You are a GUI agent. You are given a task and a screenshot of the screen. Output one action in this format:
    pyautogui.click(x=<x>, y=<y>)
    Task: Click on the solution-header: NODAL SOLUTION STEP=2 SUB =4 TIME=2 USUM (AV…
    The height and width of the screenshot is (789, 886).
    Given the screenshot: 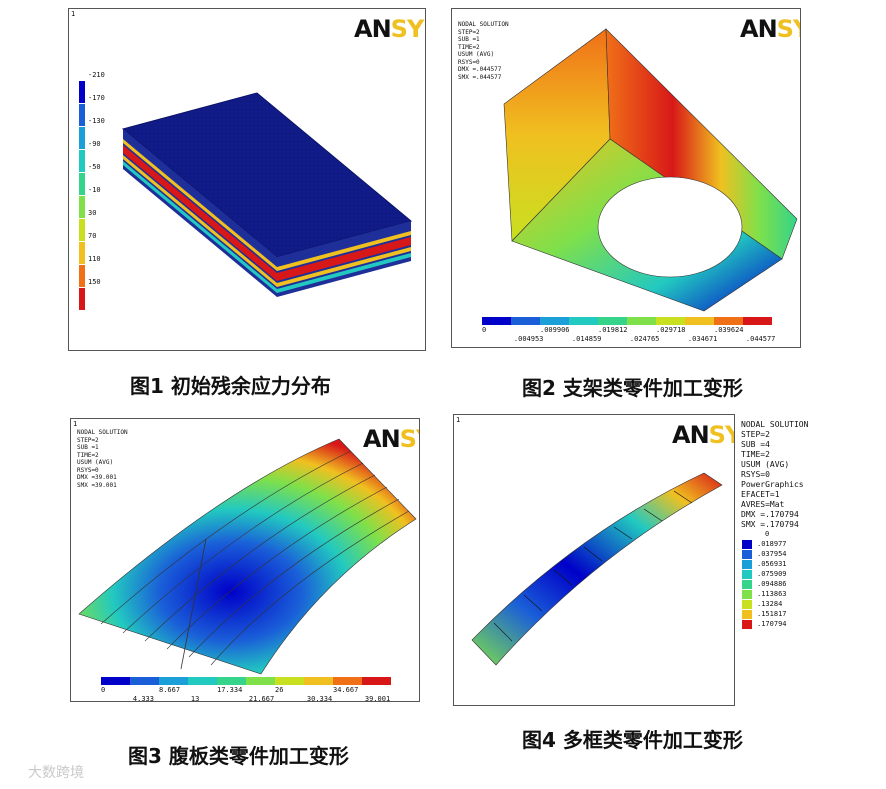 What is the action you would take?
    pyautogui.click(x=775, y=474)
    